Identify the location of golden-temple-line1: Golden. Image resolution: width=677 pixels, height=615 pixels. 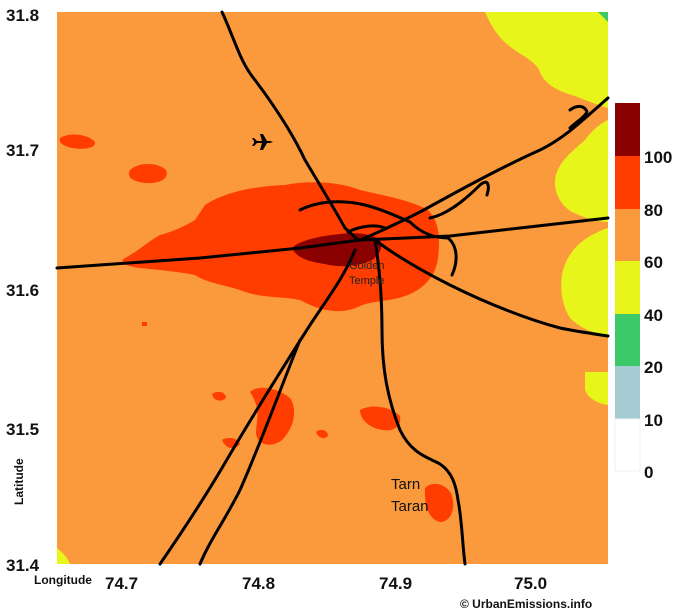
(367, 266).